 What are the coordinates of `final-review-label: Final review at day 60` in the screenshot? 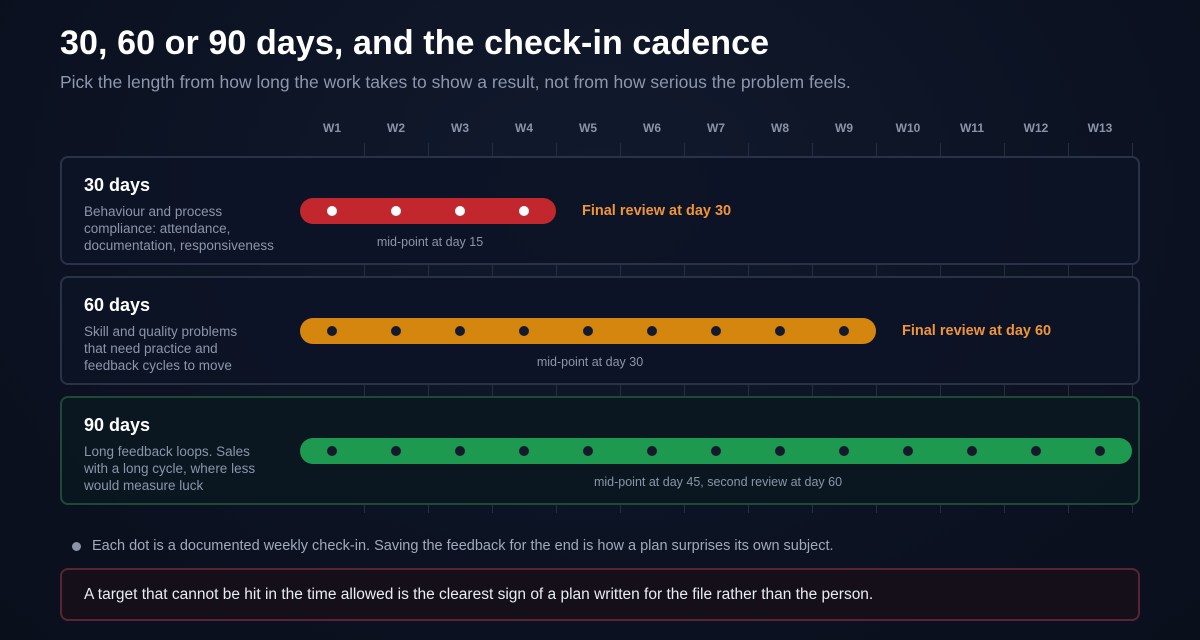 It's located at (977, 331).